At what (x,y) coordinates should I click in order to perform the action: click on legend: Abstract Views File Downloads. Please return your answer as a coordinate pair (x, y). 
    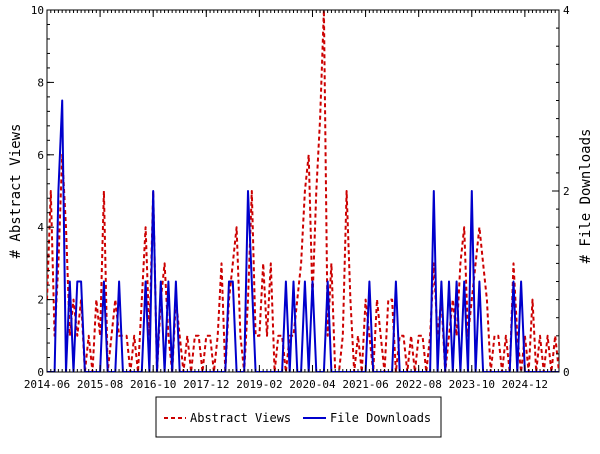
    Looking at the image, I should click on (298, 417).